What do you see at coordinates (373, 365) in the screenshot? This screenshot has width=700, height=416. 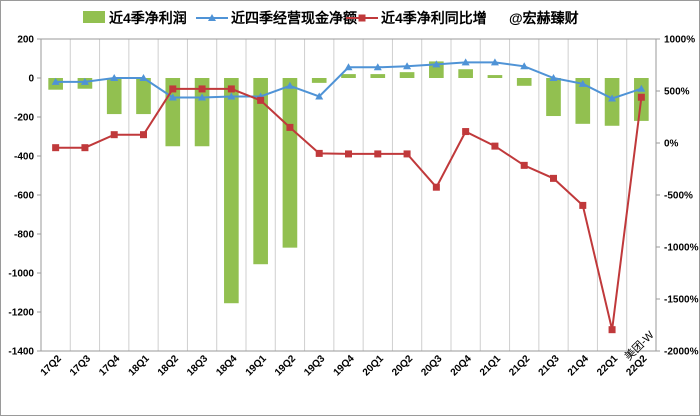 I see `xtick-label: 20Q1` at bounding box center [373, 365].